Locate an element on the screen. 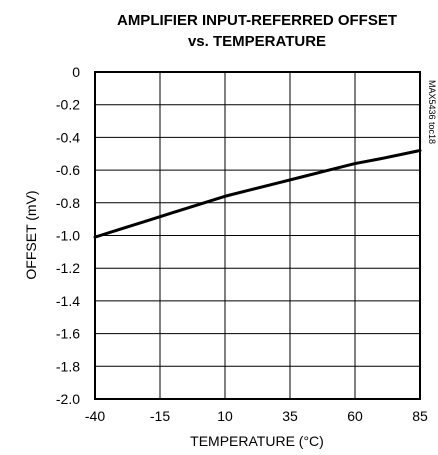 The height and width of the screenshot is (455, 438). y-tick-label: -0.6 is located at coordinates (68, 170).